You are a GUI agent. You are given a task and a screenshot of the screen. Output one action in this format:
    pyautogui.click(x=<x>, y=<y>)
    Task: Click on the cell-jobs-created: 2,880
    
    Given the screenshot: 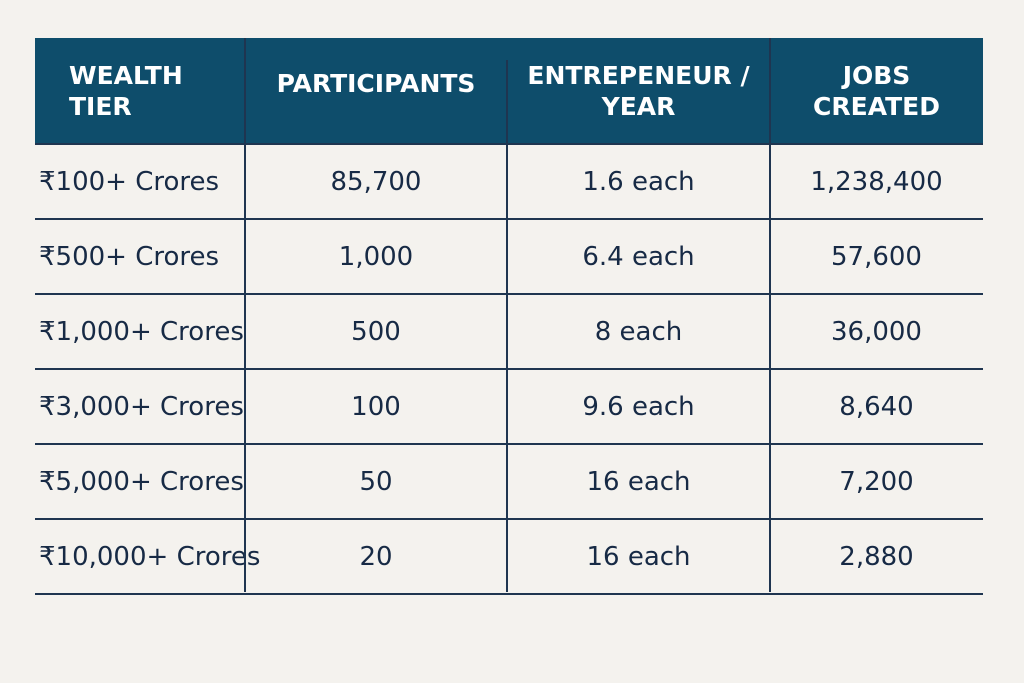 What is the action you would take?
    pyautogui.click(x=876, y=556)
    